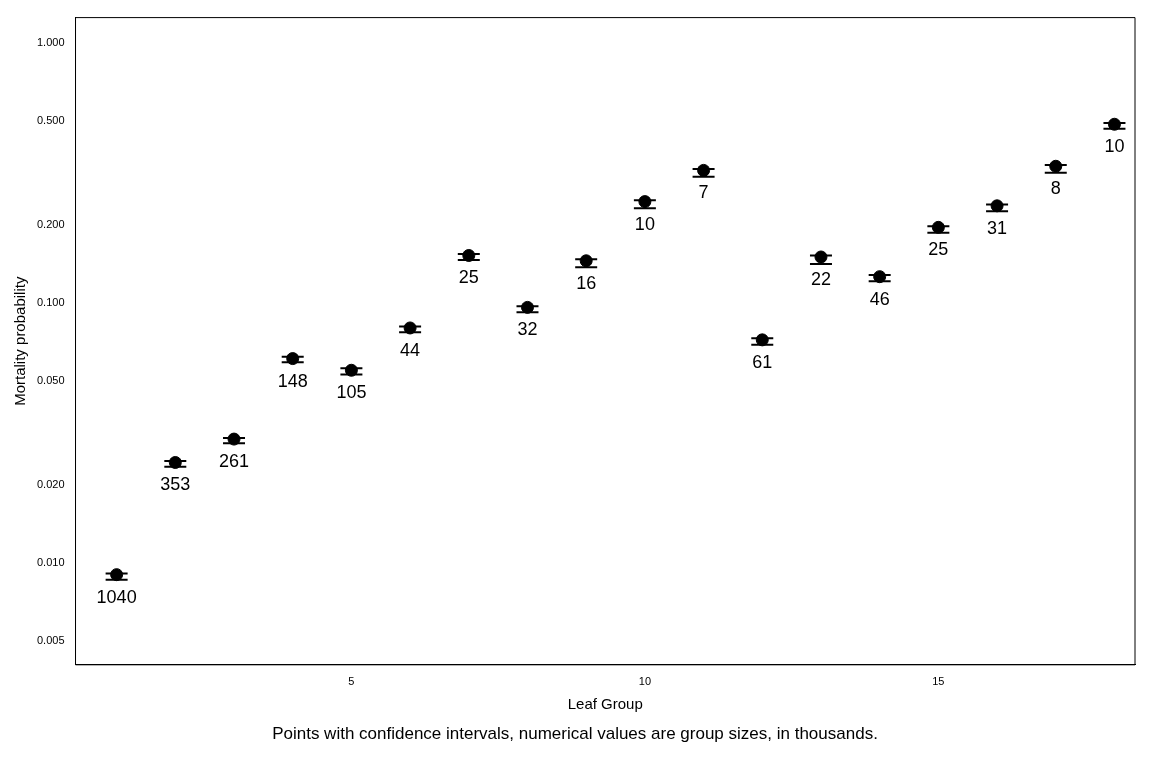 The width and height of the screenshot is (1150, 774). Describe the element at coordinates (51, 41) in the screenshot. I see `y-tick-label: 1.000` at that location.